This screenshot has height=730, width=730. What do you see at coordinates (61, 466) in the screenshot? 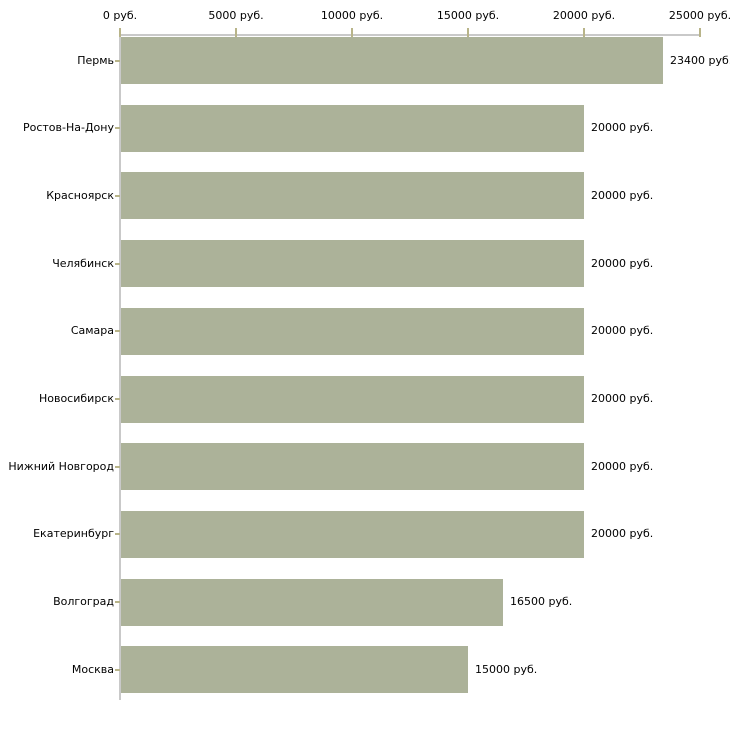
I see `category-label: Нижний Новгород` at bounding box center [61, 466].